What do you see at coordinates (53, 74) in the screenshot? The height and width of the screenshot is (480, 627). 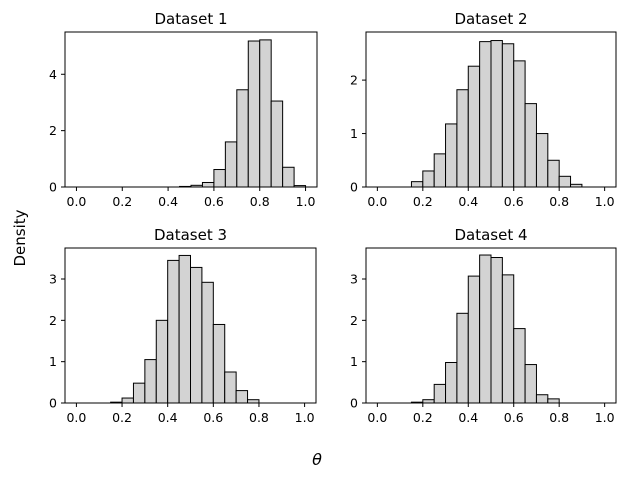 I see `y-tick-label: 4` at bounding box center [53, 74].